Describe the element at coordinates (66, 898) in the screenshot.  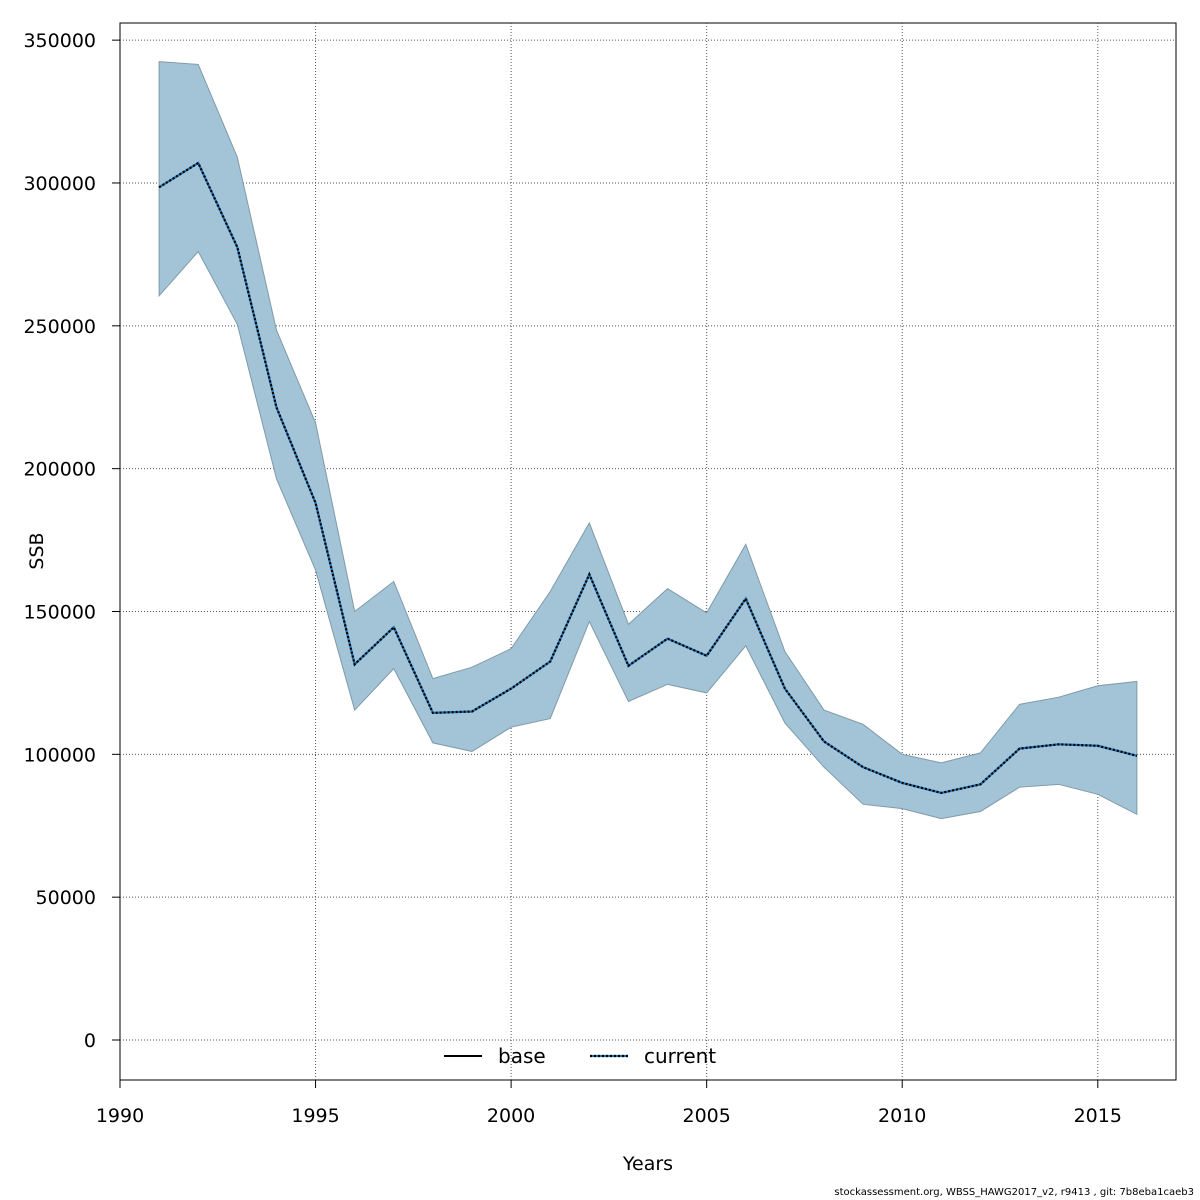
I see `y-tick-label: 50000` at that location.